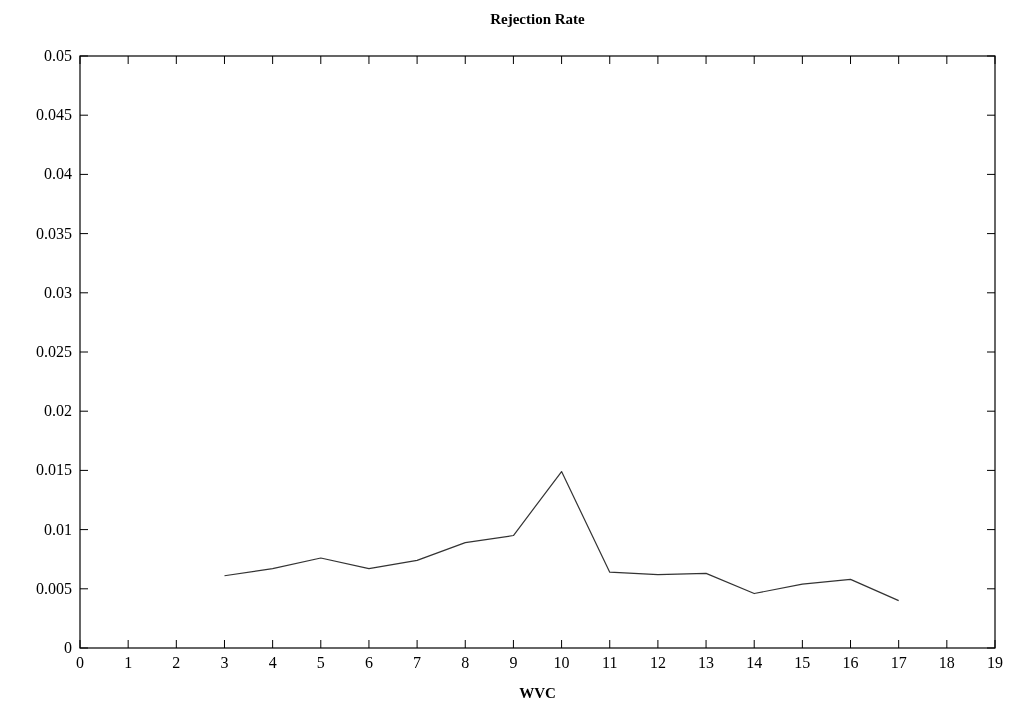 The image size is (1010, 715). I want to click on x-tick-label: 14, so click(754, 662).